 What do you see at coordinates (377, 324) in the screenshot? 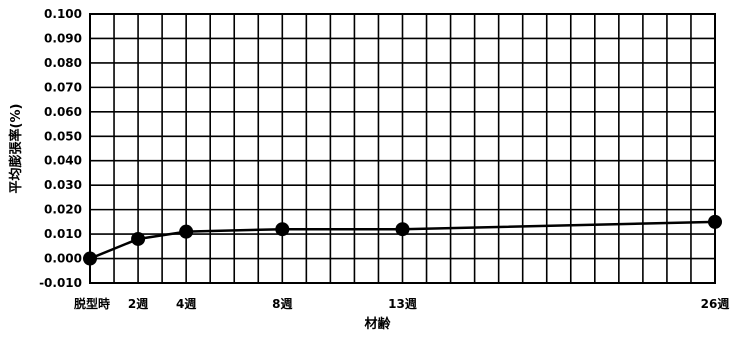
I see `x-axis-label: 材齢` at bounding box center [377, 324].